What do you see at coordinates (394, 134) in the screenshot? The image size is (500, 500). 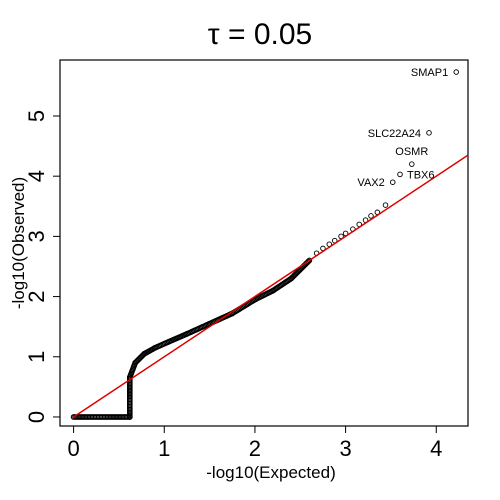 I see `outlier-label: SLC22A24` at bounding box center [394, 134].